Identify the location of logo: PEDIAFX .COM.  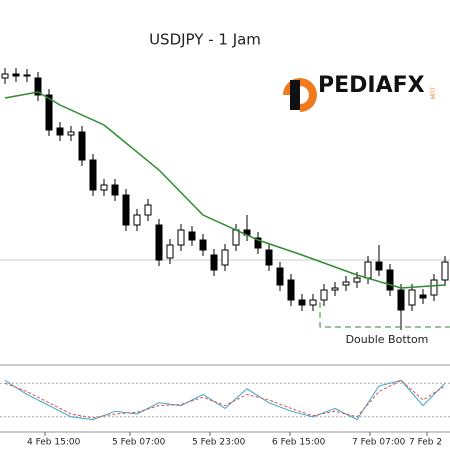
(359, 92).